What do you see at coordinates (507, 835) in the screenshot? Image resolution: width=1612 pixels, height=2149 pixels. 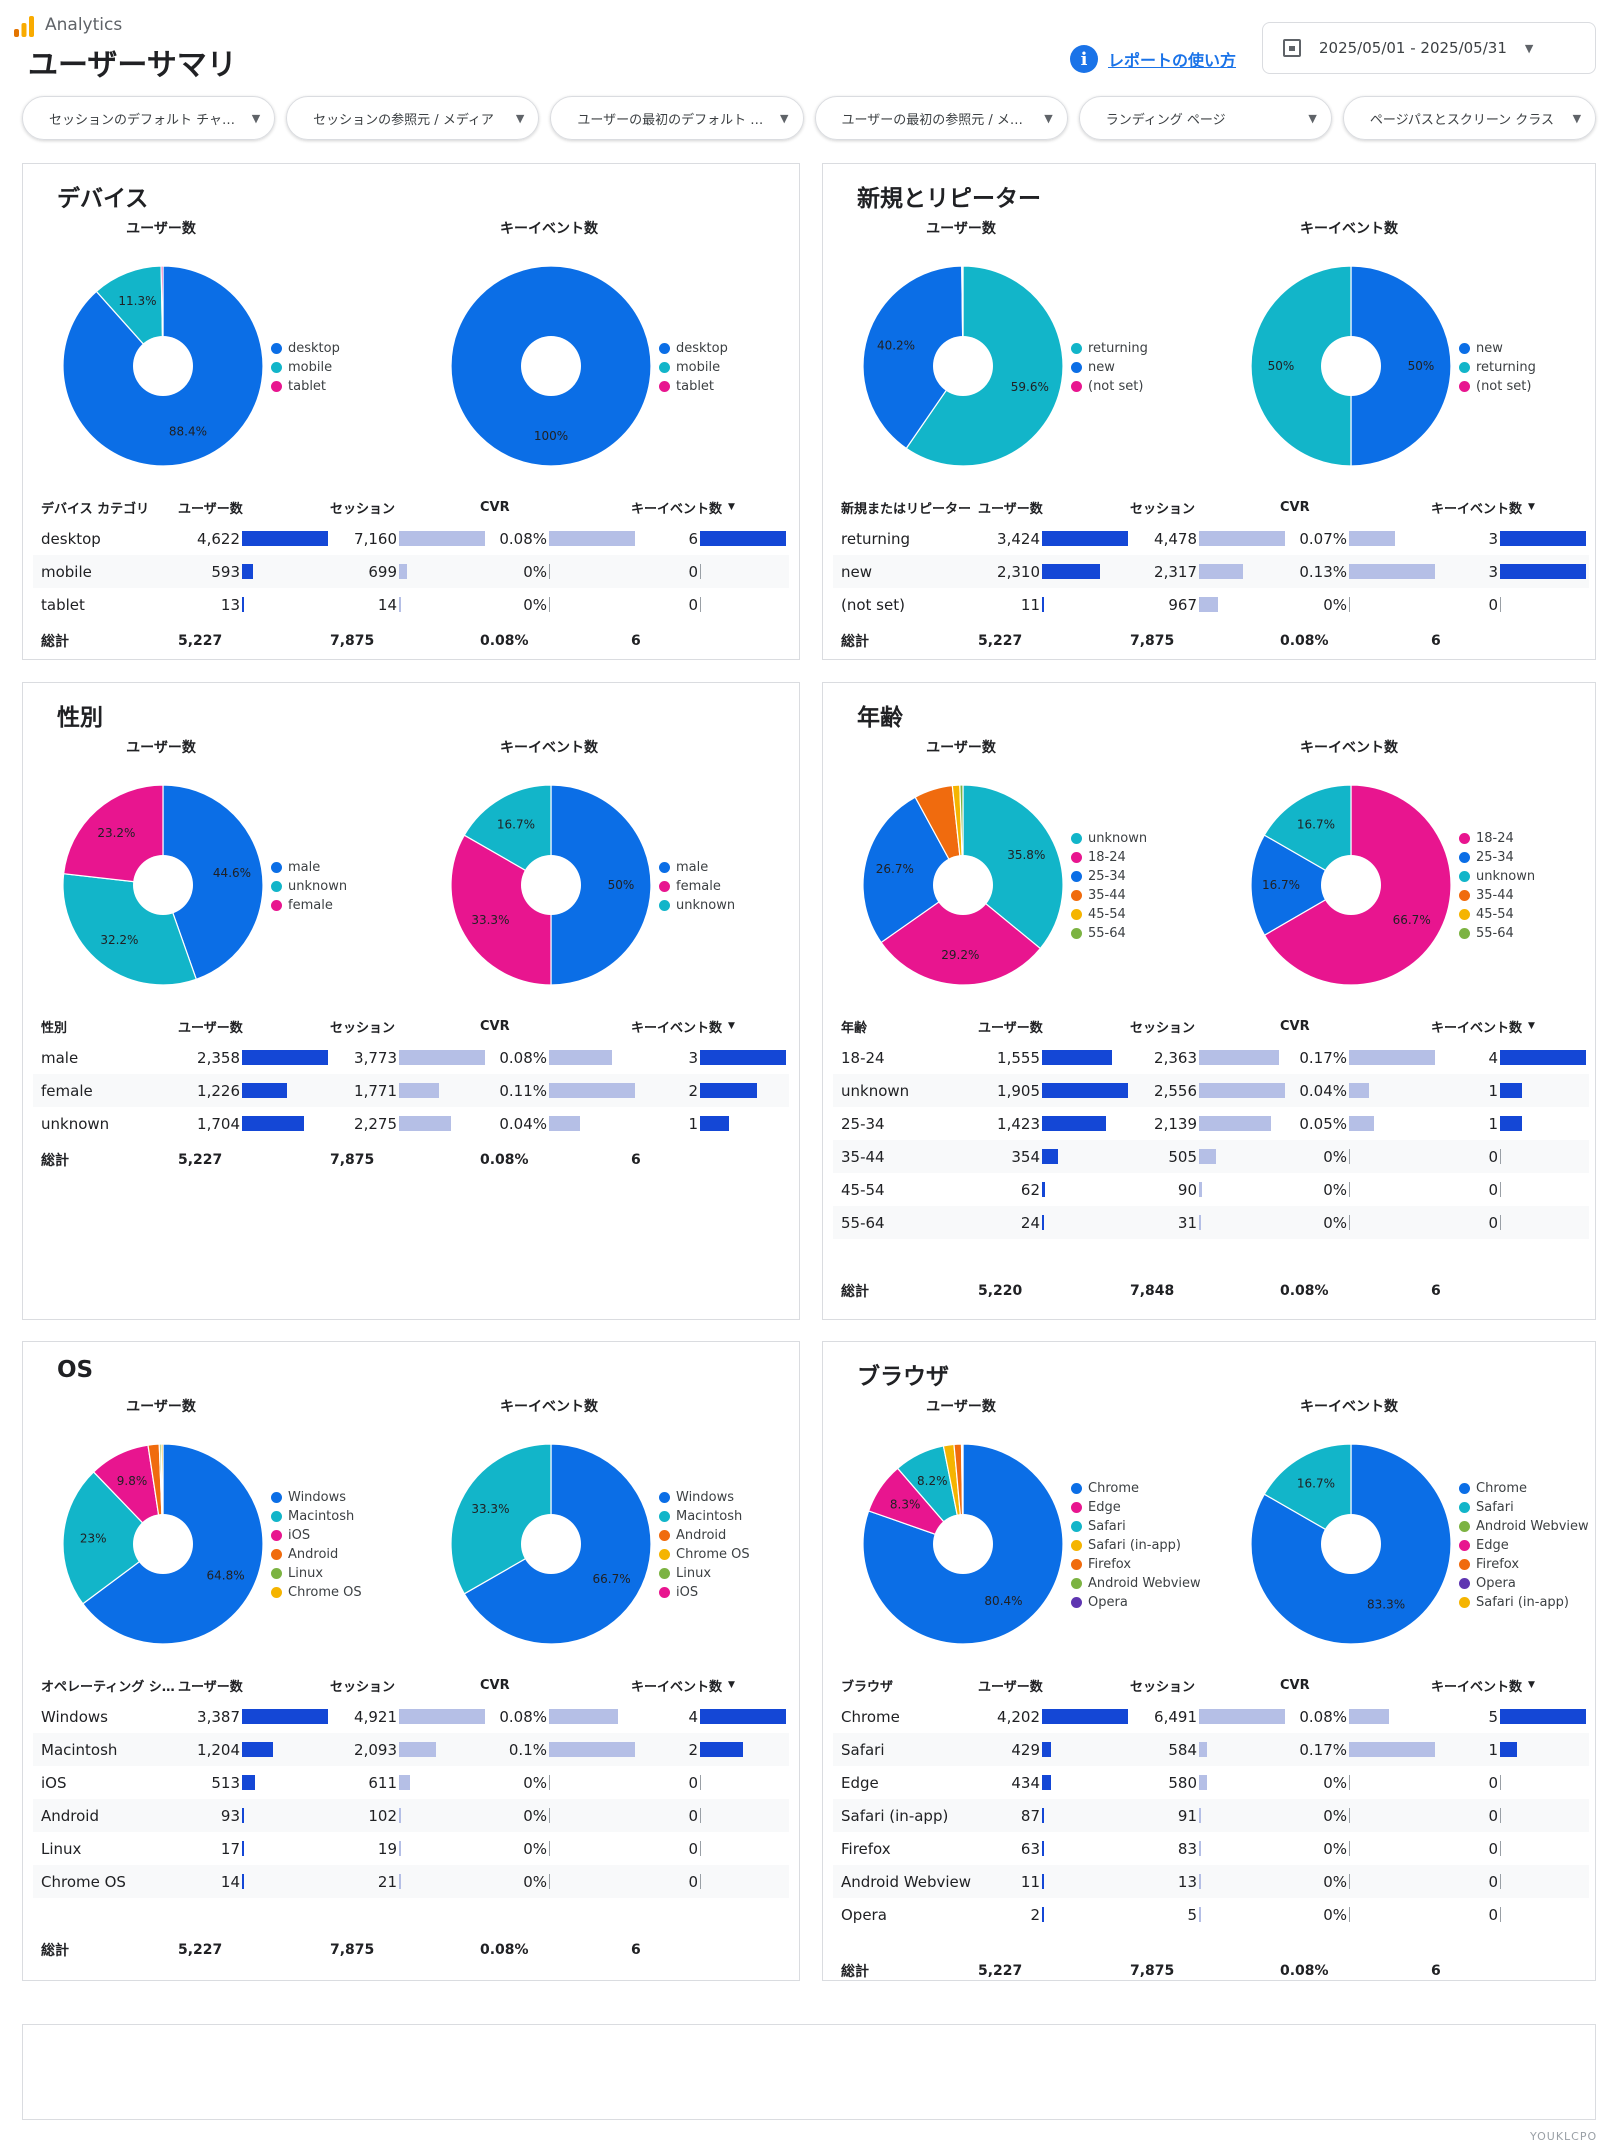 I see `pie-slice-unknown` at bounding box center [507, 835].